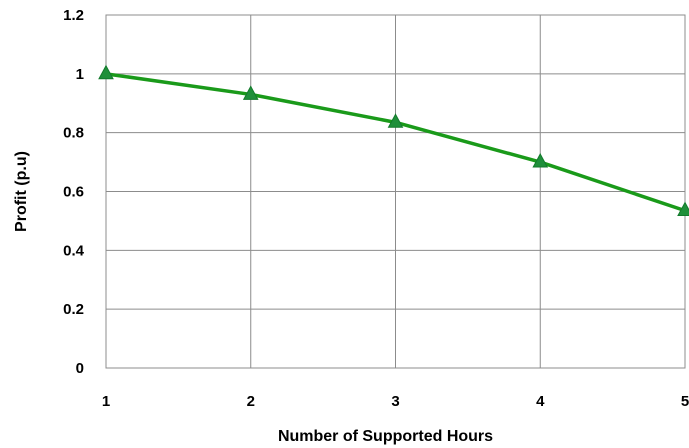 The width and height of the screenshot is (689, 448). Describe the element at coordinates (251, 401) in the screenshot. I see `x-tick-label: 2` at that location.